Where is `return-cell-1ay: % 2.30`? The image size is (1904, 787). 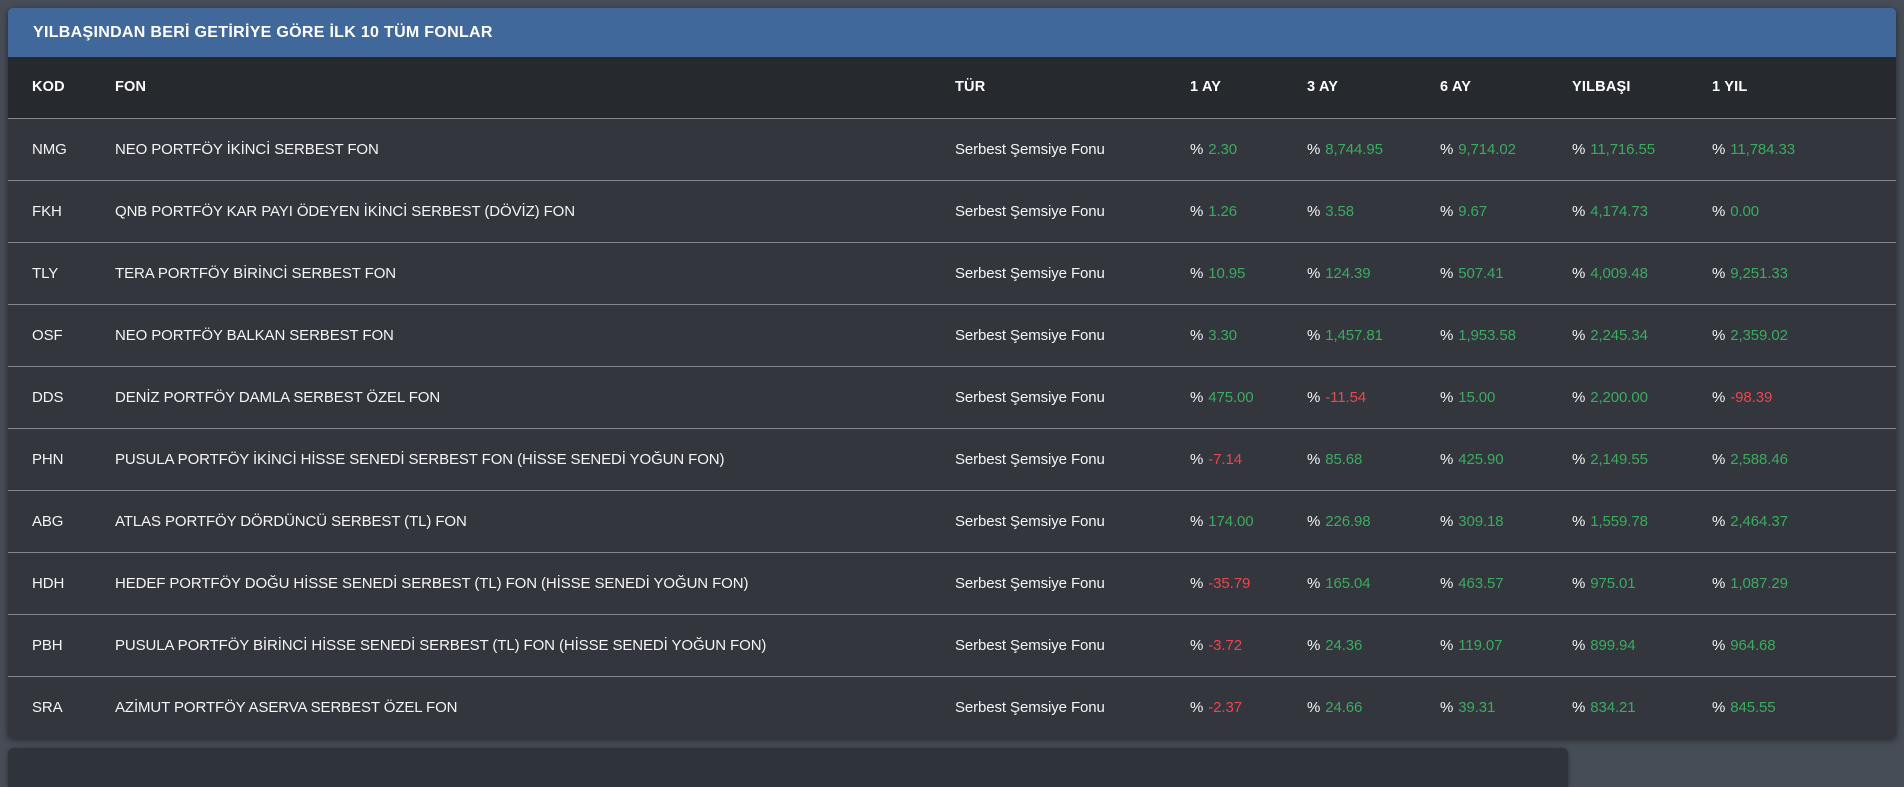 return-cell-1ay: % 2.30 is located at coordinates (1248, 149).